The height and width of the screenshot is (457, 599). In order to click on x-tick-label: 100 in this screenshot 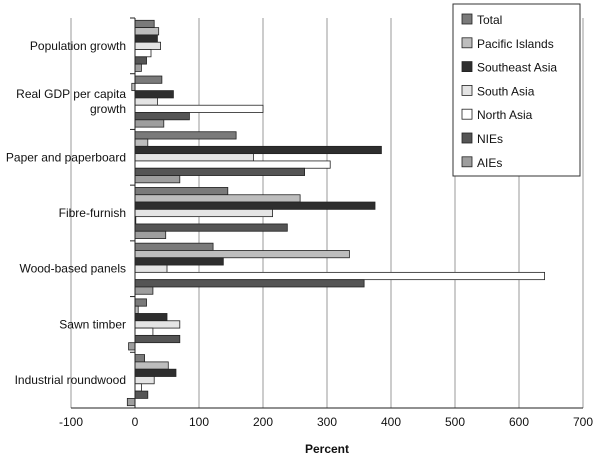, I will do `click(199, 422)`.